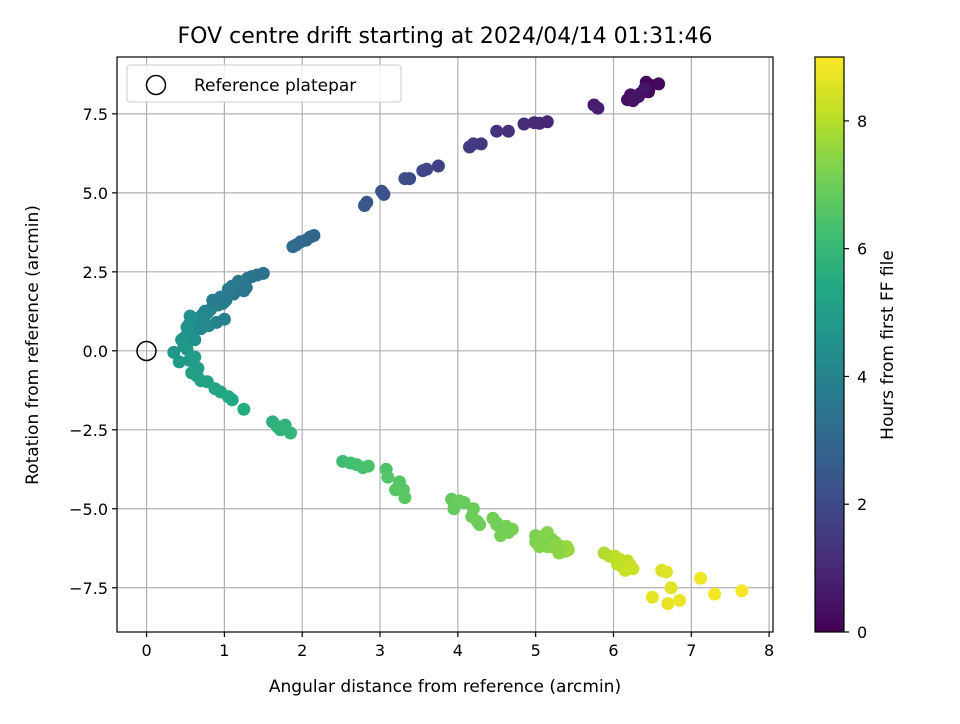 This screenshot has width=960, height=724. I want to click on x-tick-label: 7, so click(691, 650).